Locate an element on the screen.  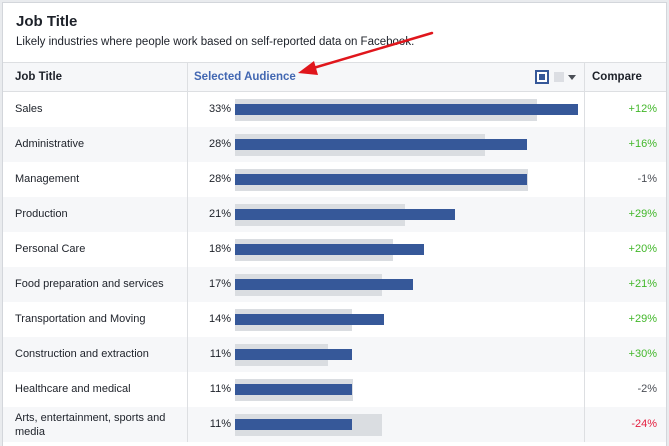
compare-value: +21% is located at coordinates (642, 284).